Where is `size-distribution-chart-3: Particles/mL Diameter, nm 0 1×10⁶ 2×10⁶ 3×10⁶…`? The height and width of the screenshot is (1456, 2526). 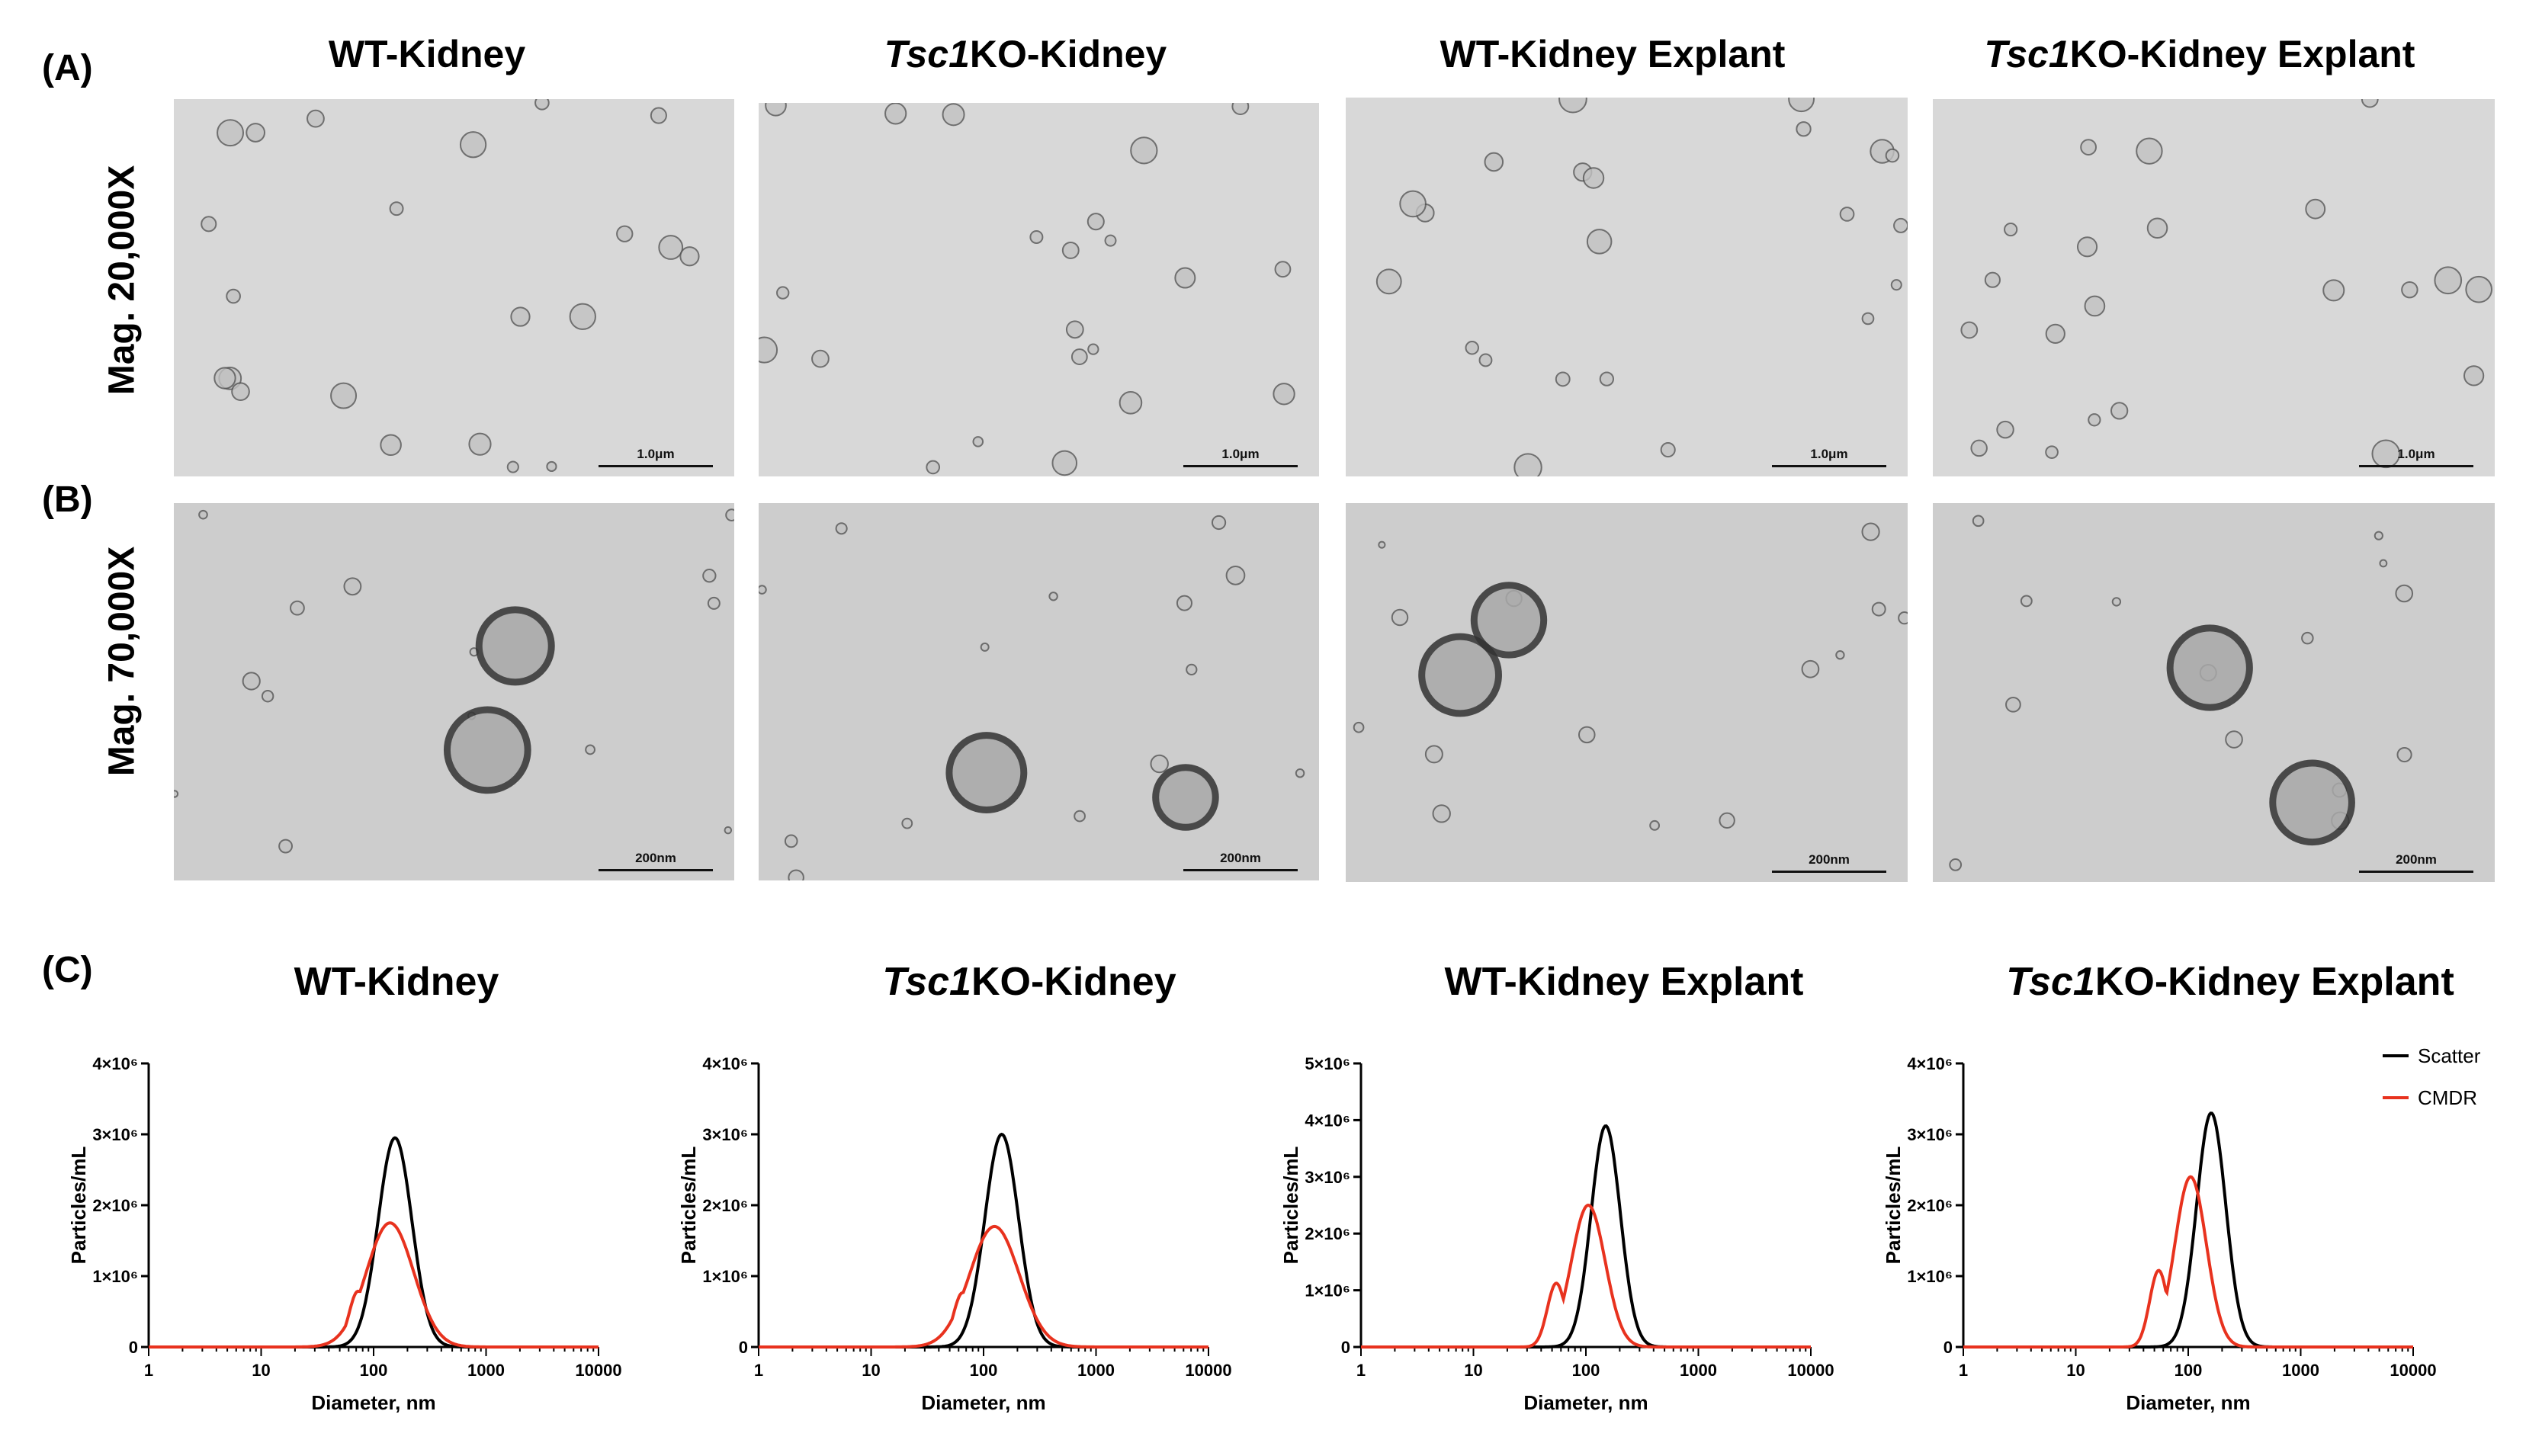 size-distribution-chart-3: Particles/mL Diameter, nm 0 1×10⁶ 2×10⁶ 3×10⁶… is located at coordinates (1555, 1241).